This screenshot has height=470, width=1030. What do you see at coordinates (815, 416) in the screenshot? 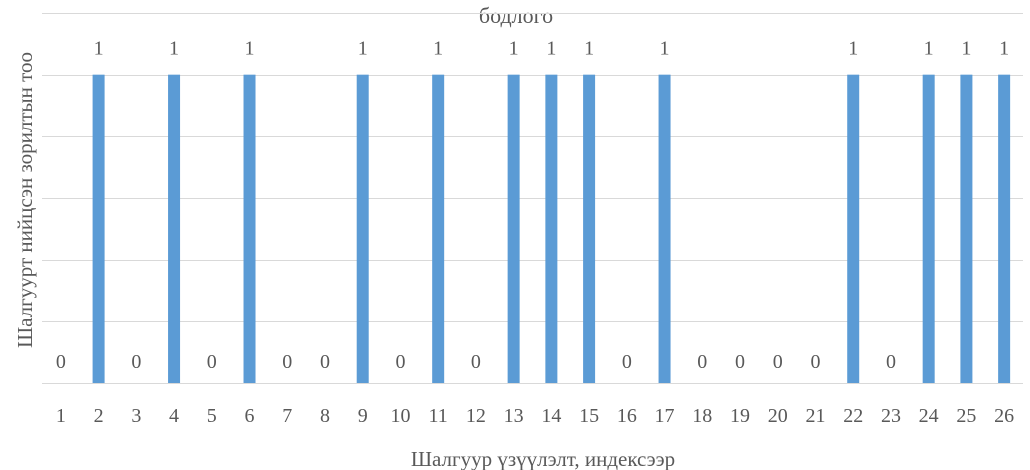
I see `x-tick-21: 21` at bounding box center [815, 416].